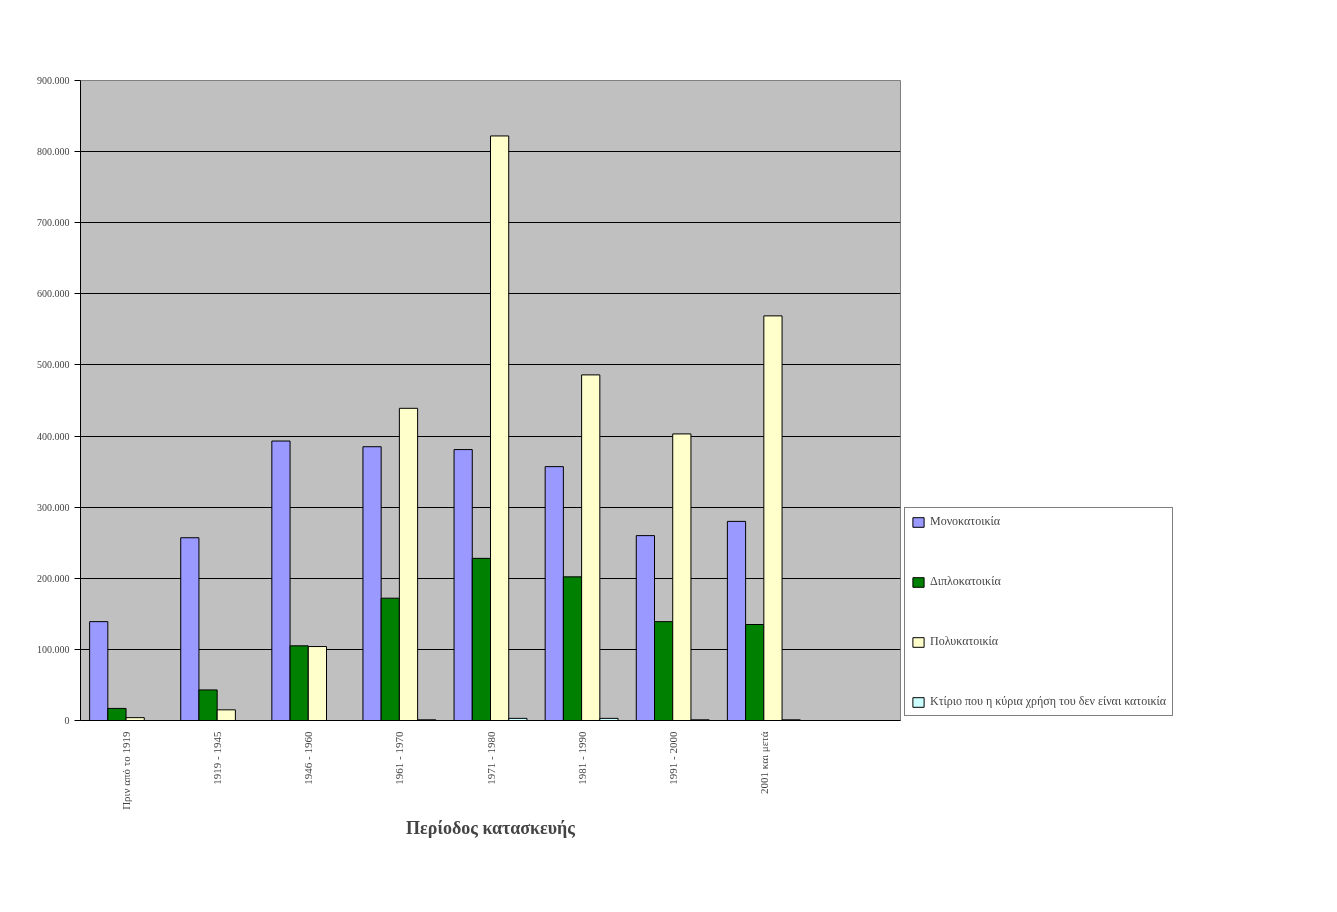 Image resolution: width=1337 pixels, height=912 pixels. Describe the element at coordinates (53, 294) in the screenshot. I see `y-tick-label: 600.000` at that location.